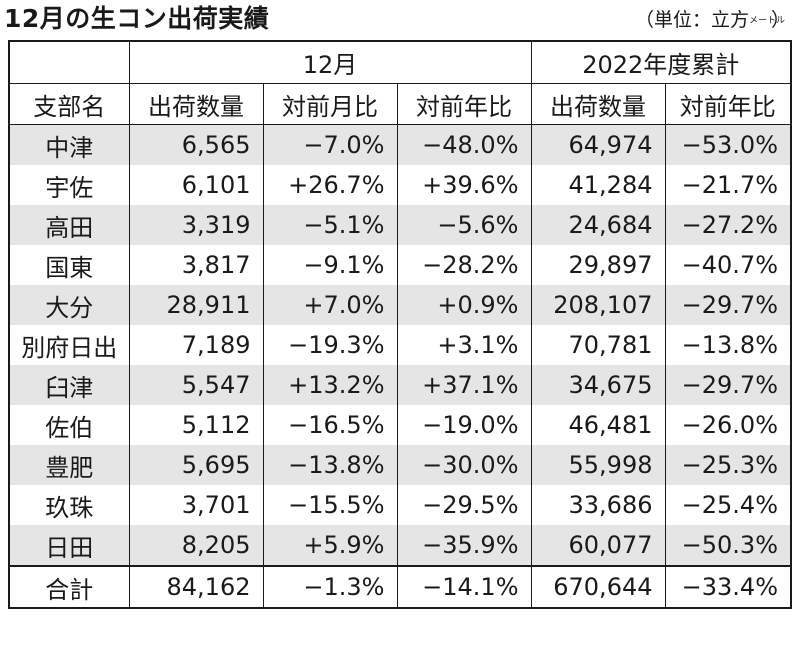 Image resolution: width=800 pixels, height=663 pixels. Describe the element at coordinates (598, 225) in the screenshot. I see `cell-cum-volume: 24,684` at that location.